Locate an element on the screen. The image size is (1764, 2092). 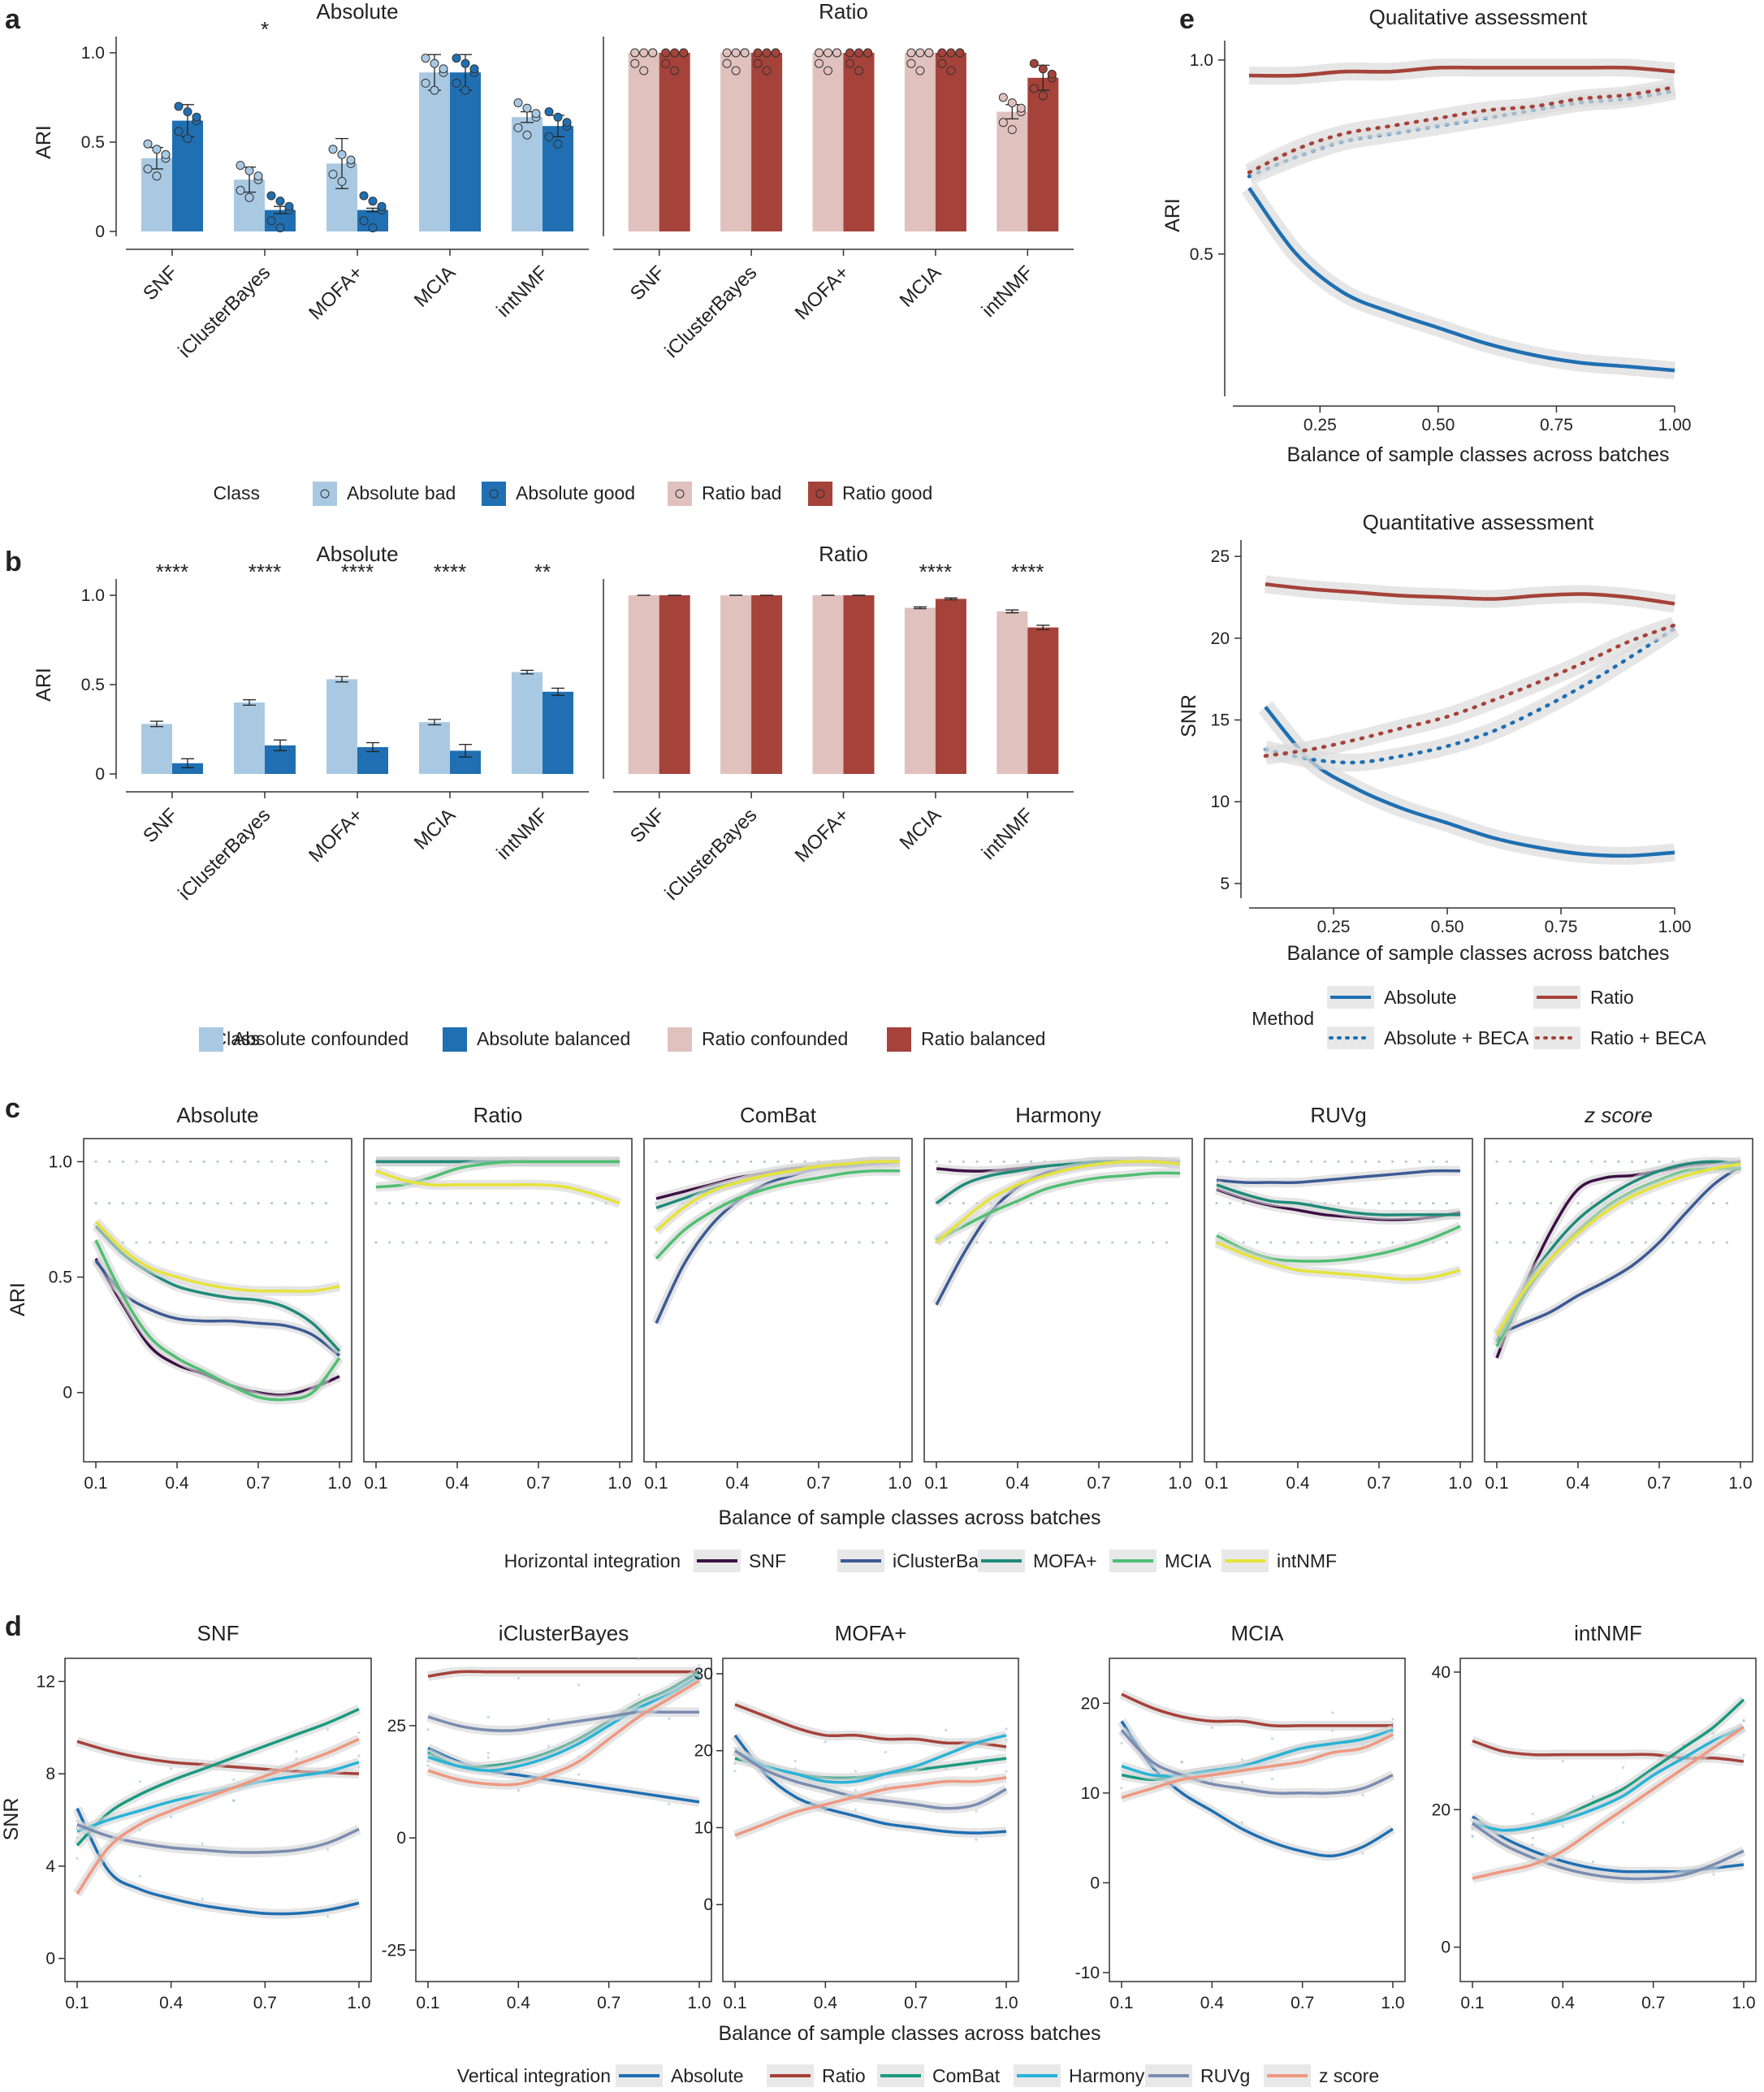
c-legend-label: MOFA+ is located at coordinates (1065, 1560).